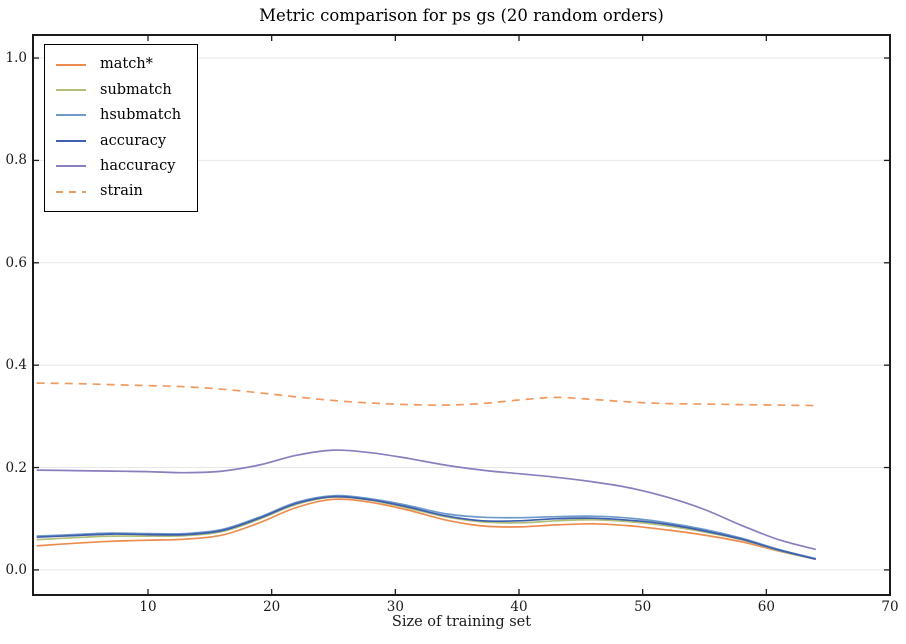 Image resolution: width=906 pixels, height=644 pixels. What do you see at coordinates (16, 160) in the screenshot?
I see `y-tick-label: 0.8` at bounding box center [16, 160].